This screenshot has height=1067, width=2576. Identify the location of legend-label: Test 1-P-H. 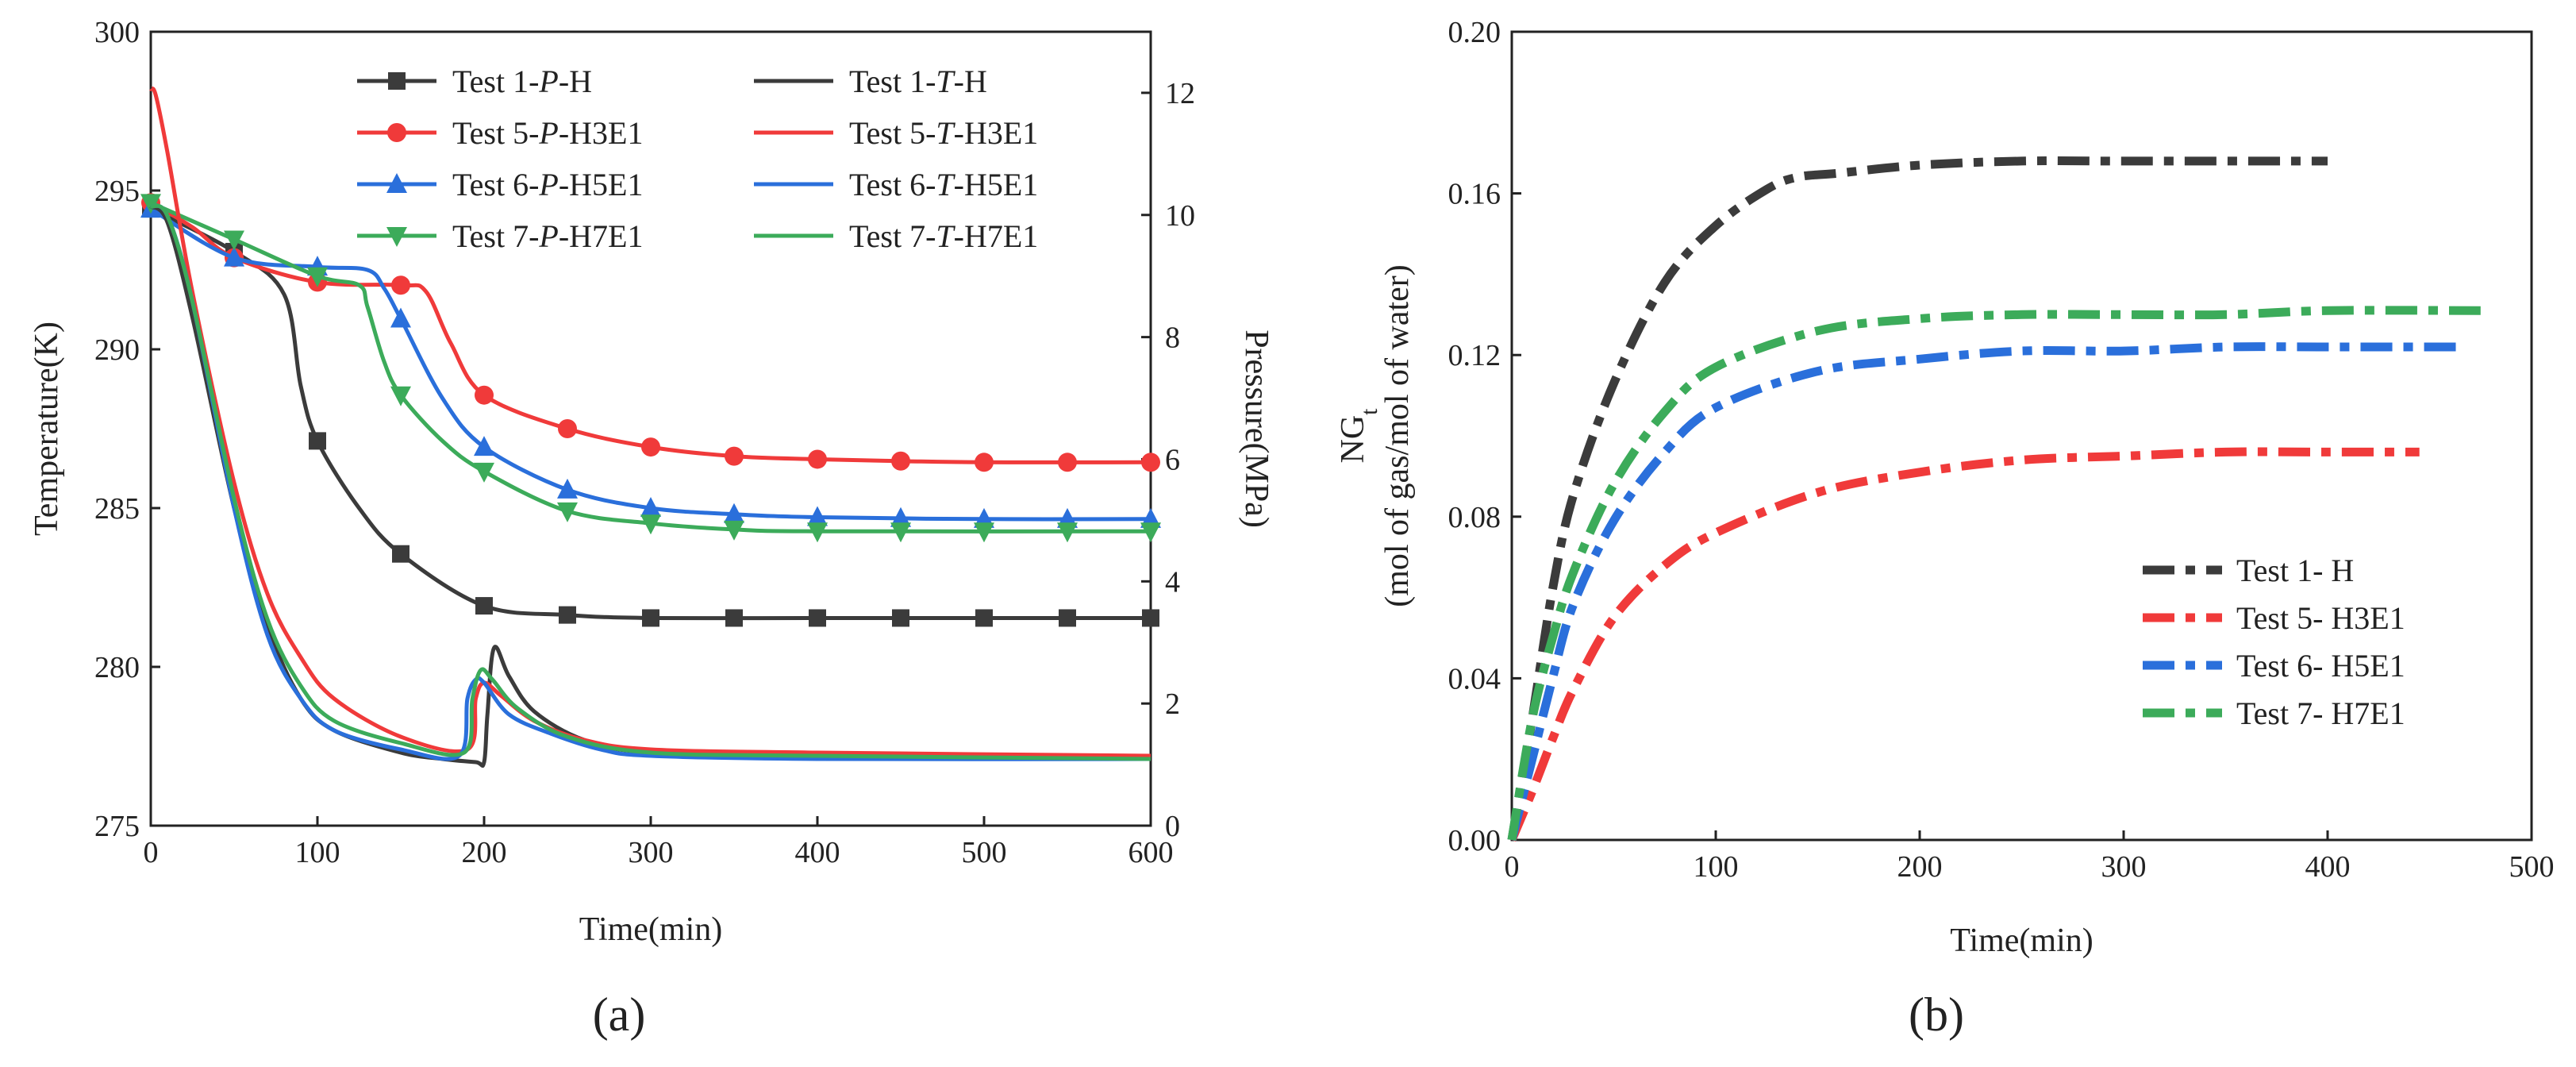
(522, 81).